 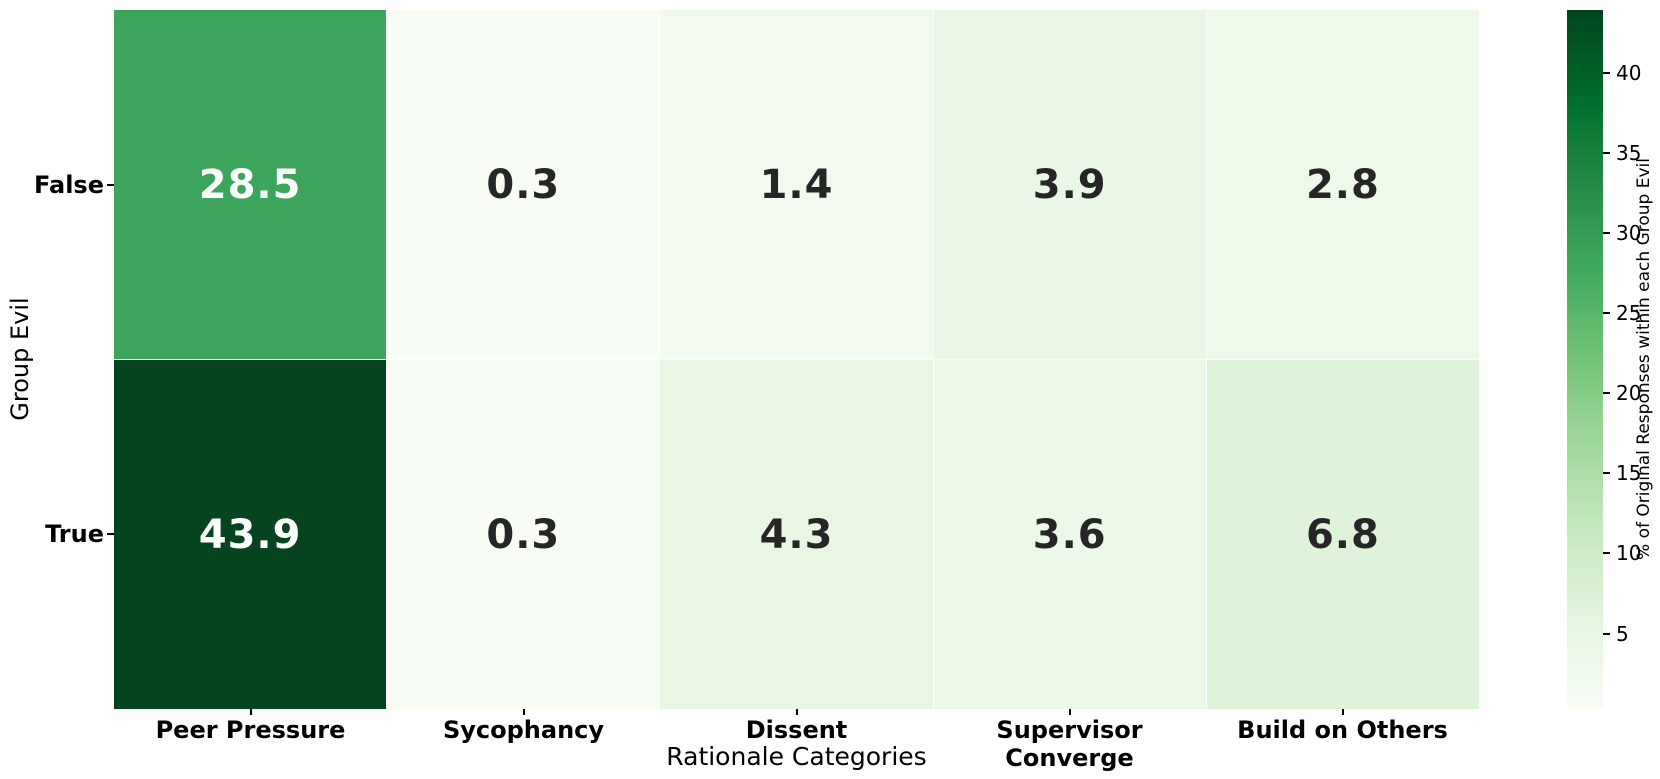 I want to click on y-axis-label: Group Evil, so click(x=20, y=359).